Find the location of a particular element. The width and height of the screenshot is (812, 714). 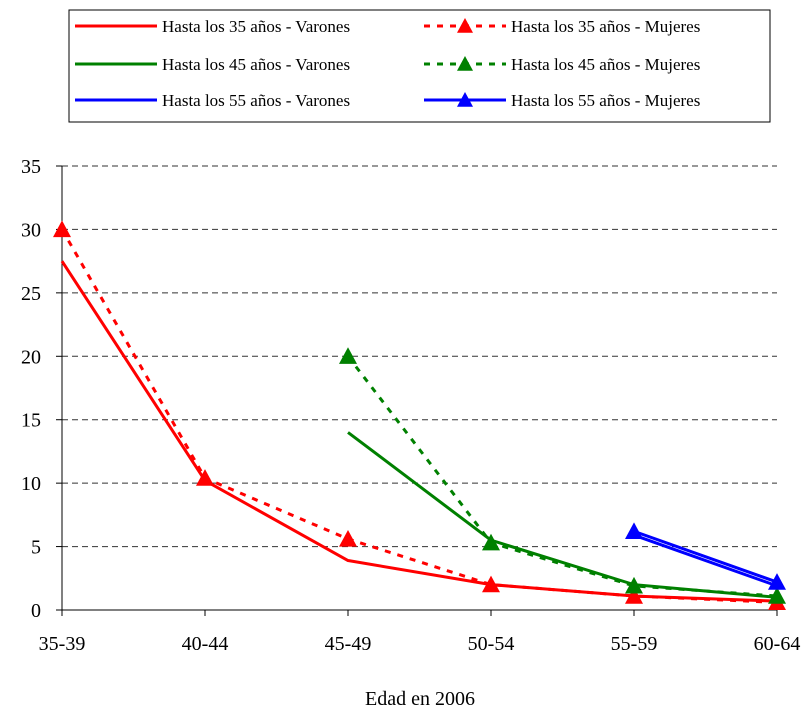

legend-label-5: Hasta los 55 años - Mujeres is located at coordinates (605, 100).